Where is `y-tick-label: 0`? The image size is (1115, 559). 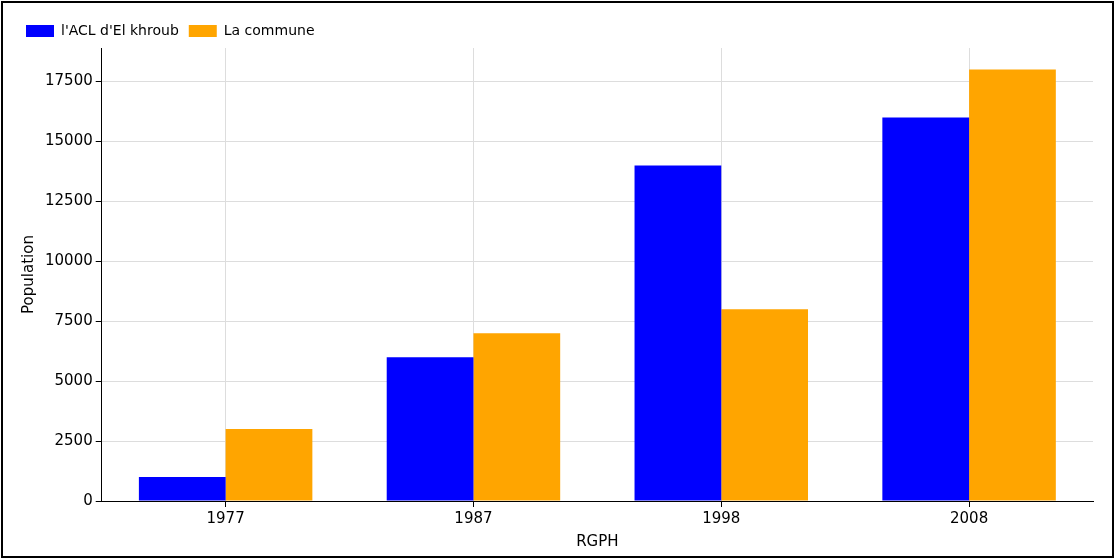
y-tick-label: 0 is located at coordinates (88, 499).